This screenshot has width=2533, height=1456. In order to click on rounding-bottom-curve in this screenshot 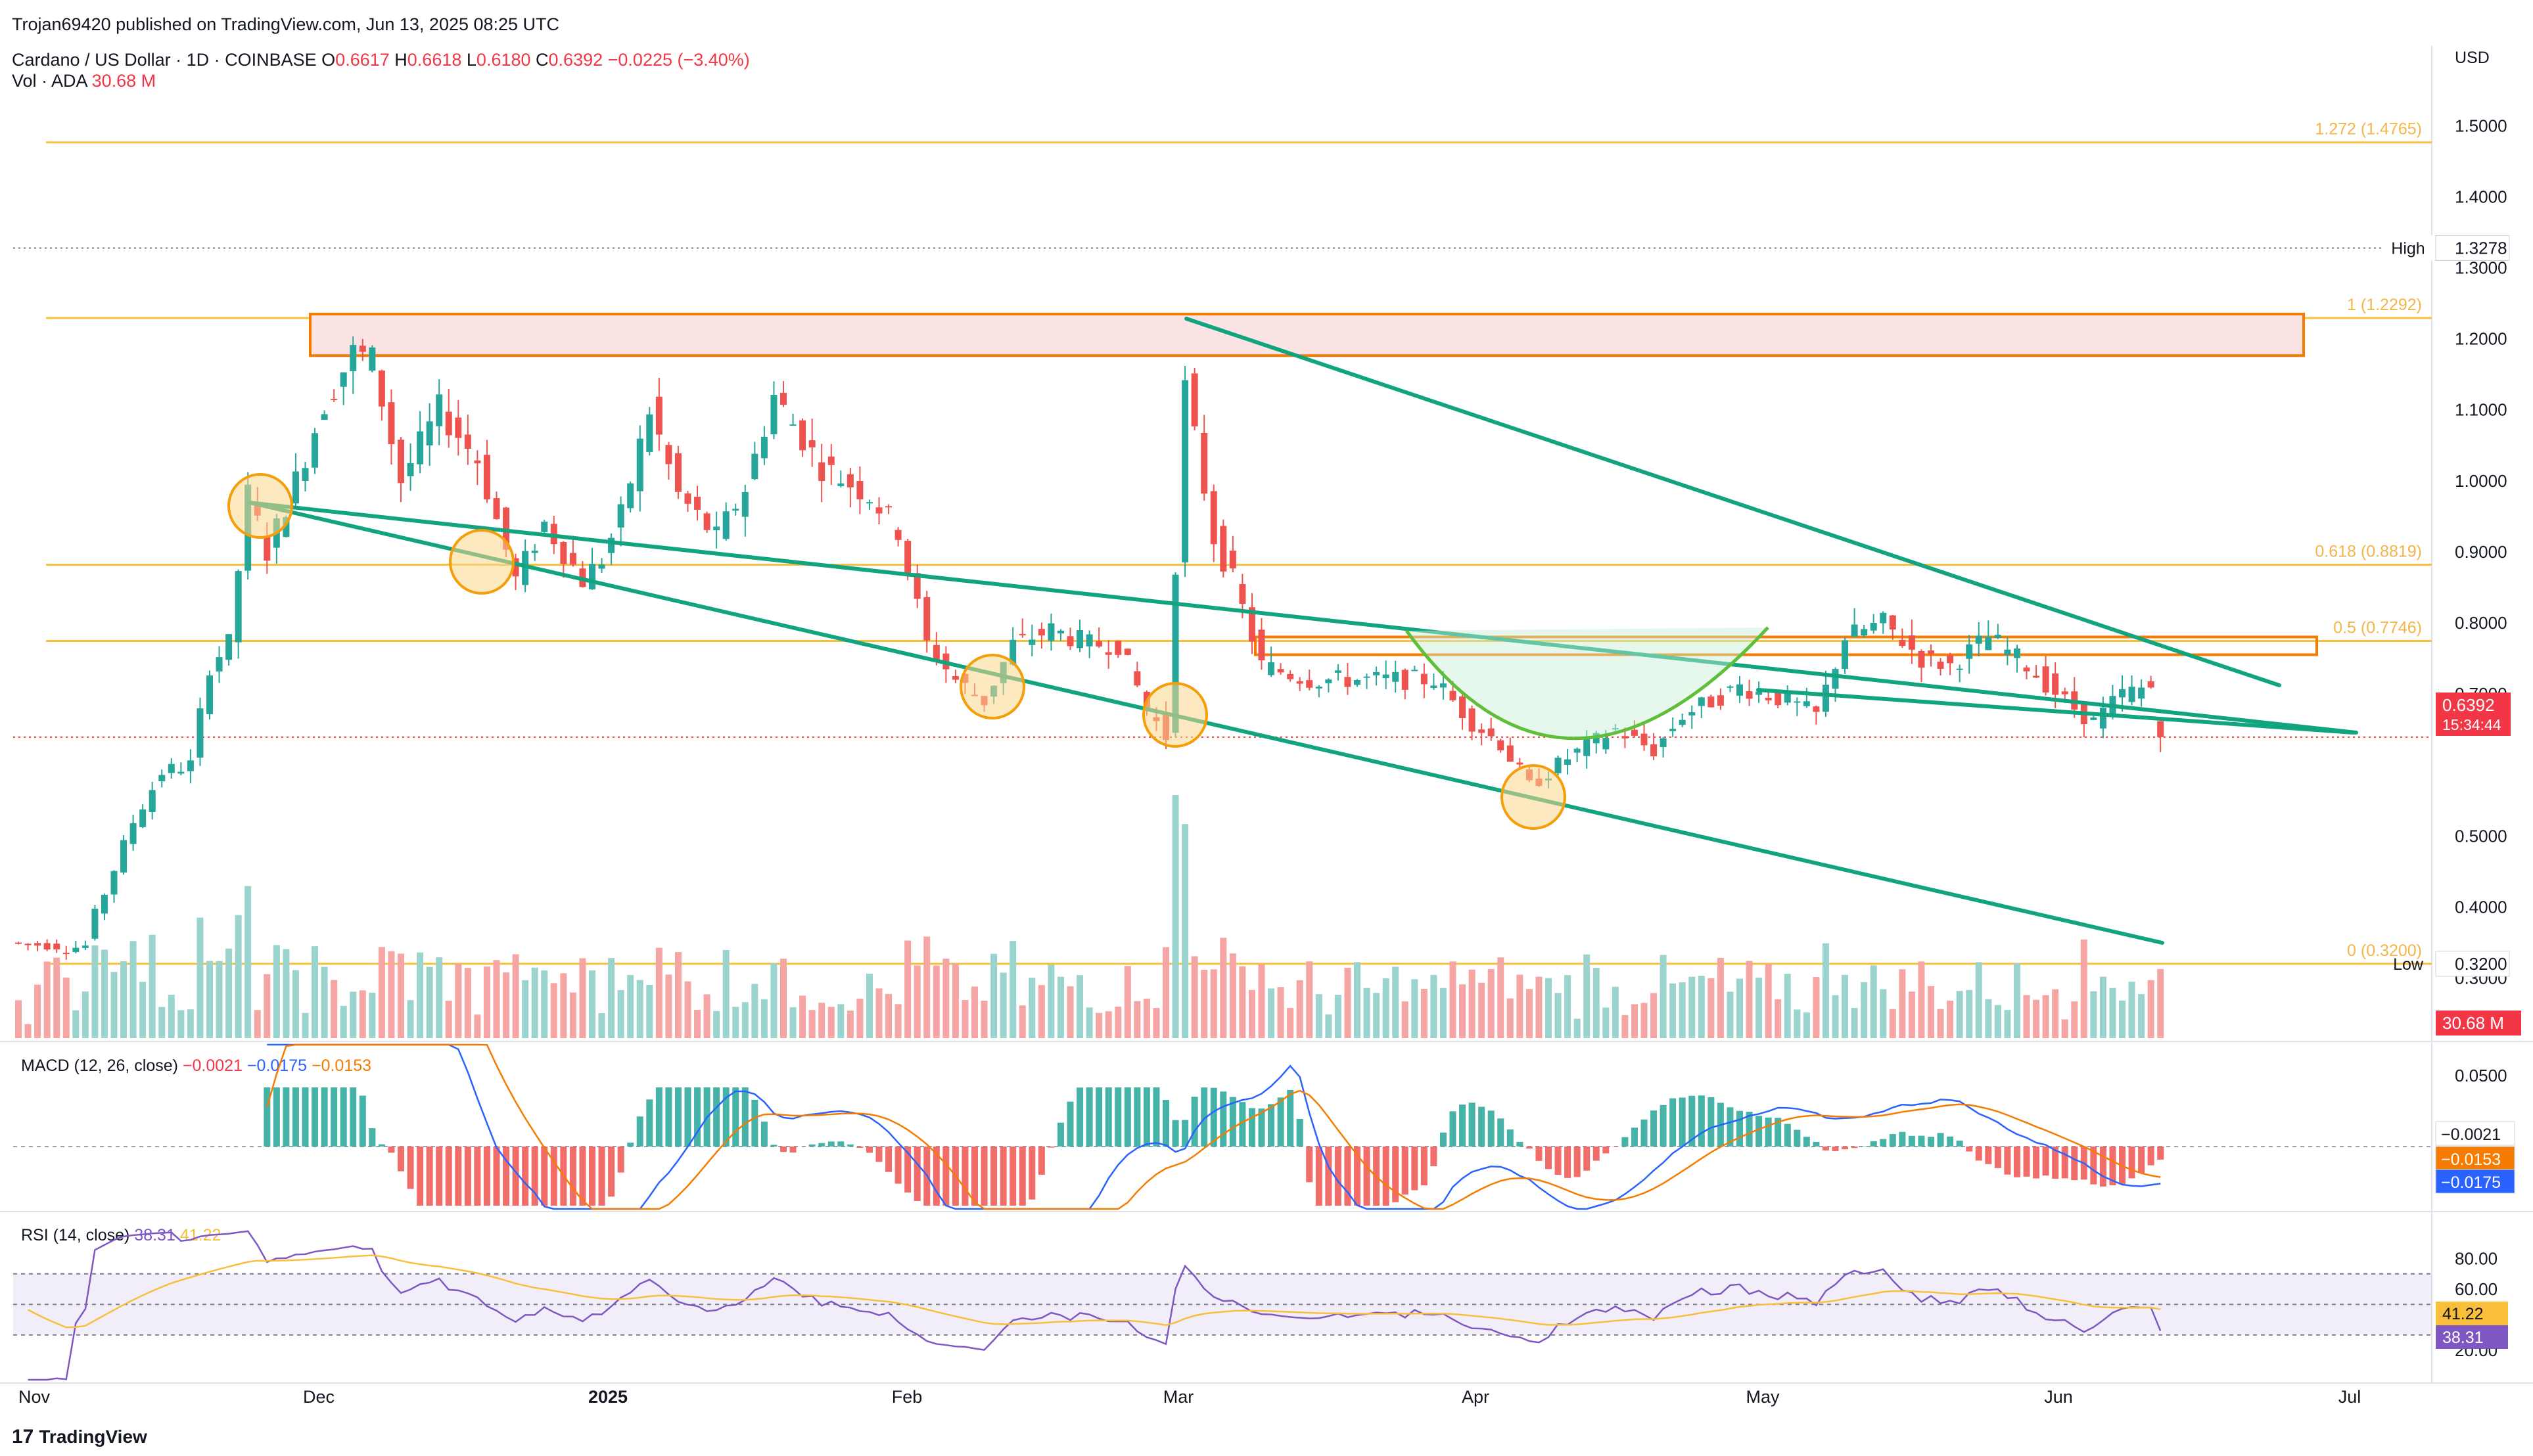, I will do `click(1587, 683)`.